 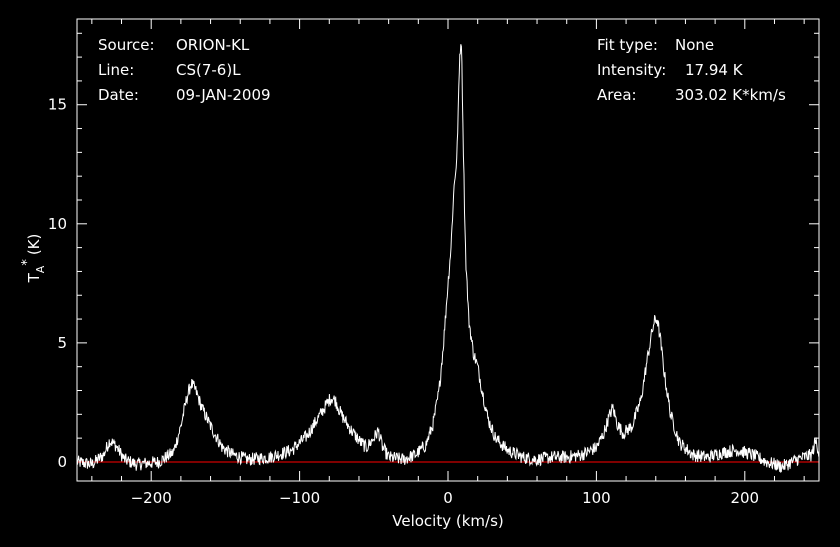 I want to click on x-tick-label: −200, so click(x=151, y=498).